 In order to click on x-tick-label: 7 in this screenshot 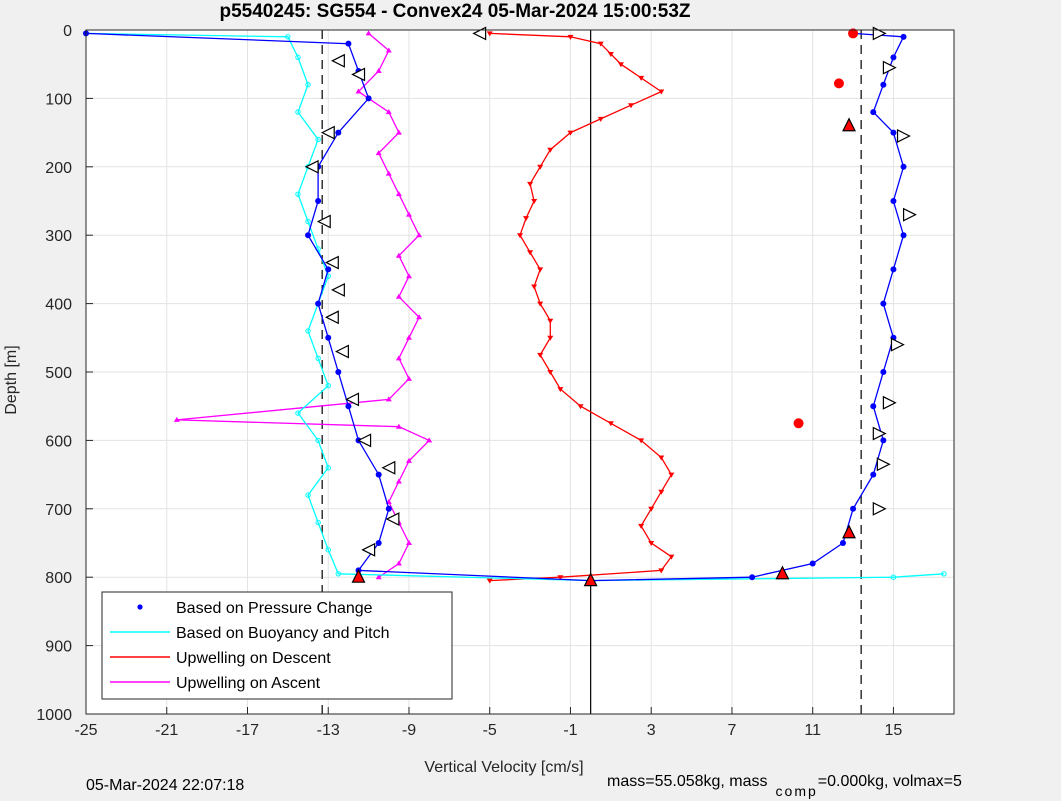, I will do `click(732, 730)`.